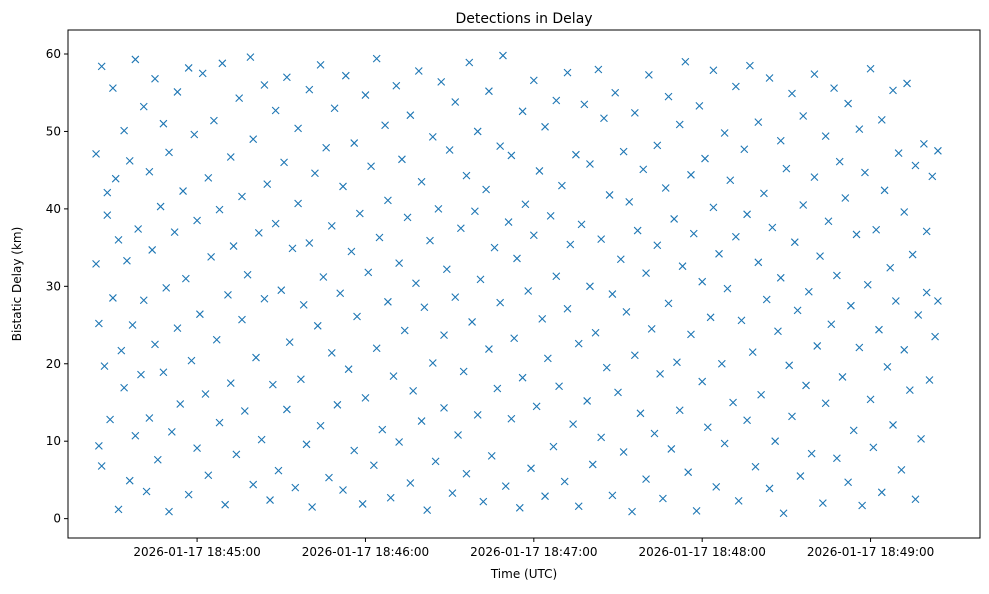  What do you see at coordinates (53, 54) in the screenshot?
I see `y-tick-label: 60` at bounding box center [53, 54].